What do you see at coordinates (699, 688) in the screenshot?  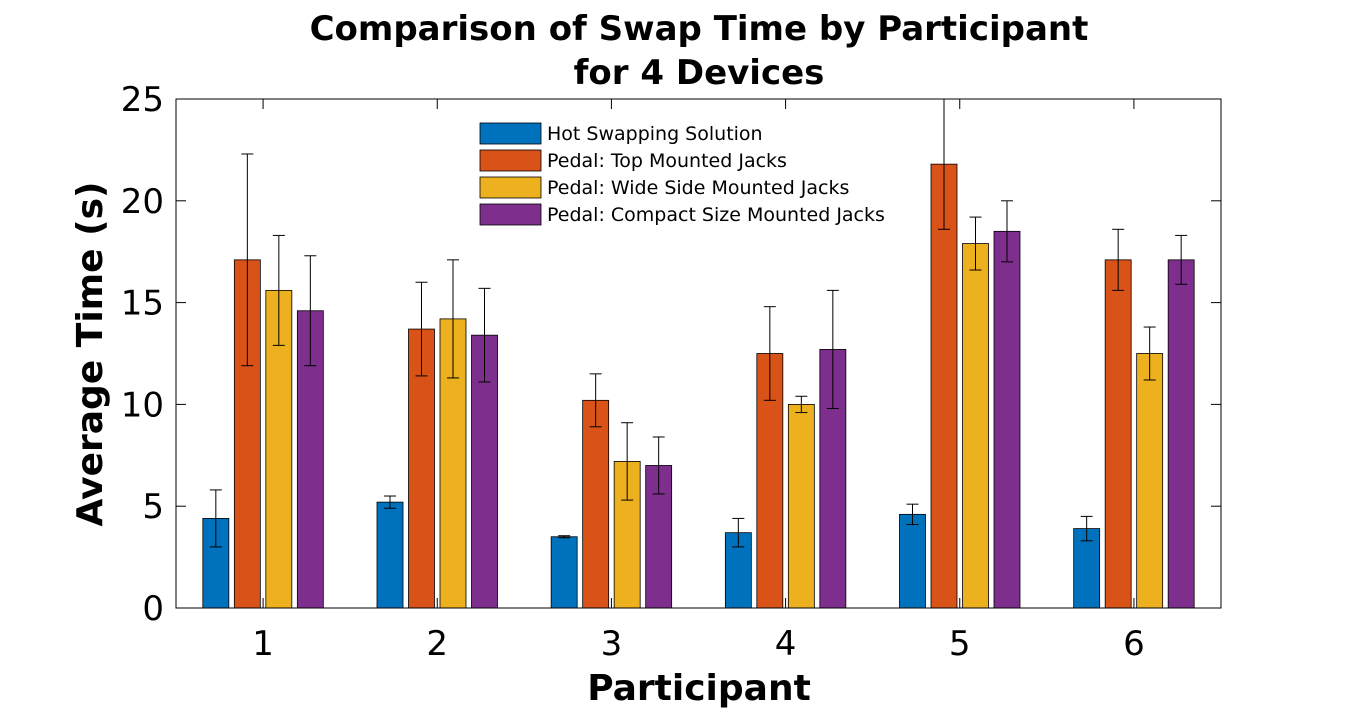 I see `x-axis-label: Participant` at bounding box center [699, 688].